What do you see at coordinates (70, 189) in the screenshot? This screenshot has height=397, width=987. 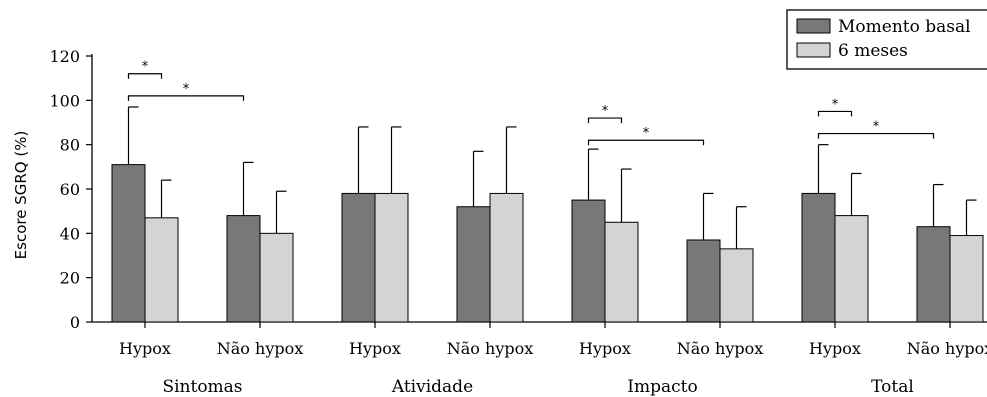 I see `y-tick-label: 60` at bounding box center [70, 189].